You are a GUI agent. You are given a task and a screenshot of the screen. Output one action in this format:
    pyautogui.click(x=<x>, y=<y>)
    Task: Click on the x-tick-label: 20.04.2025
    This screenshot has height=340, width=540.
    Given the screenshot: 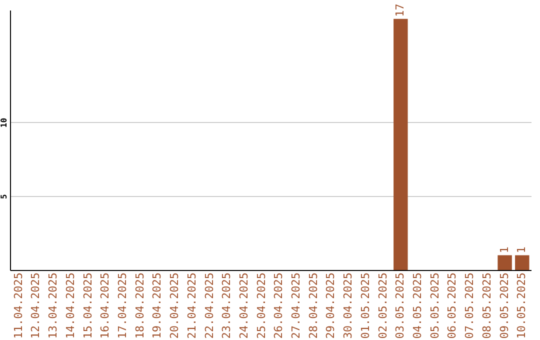 What is the action you would take?
    pyautogui.click(x=175, y=305)
    